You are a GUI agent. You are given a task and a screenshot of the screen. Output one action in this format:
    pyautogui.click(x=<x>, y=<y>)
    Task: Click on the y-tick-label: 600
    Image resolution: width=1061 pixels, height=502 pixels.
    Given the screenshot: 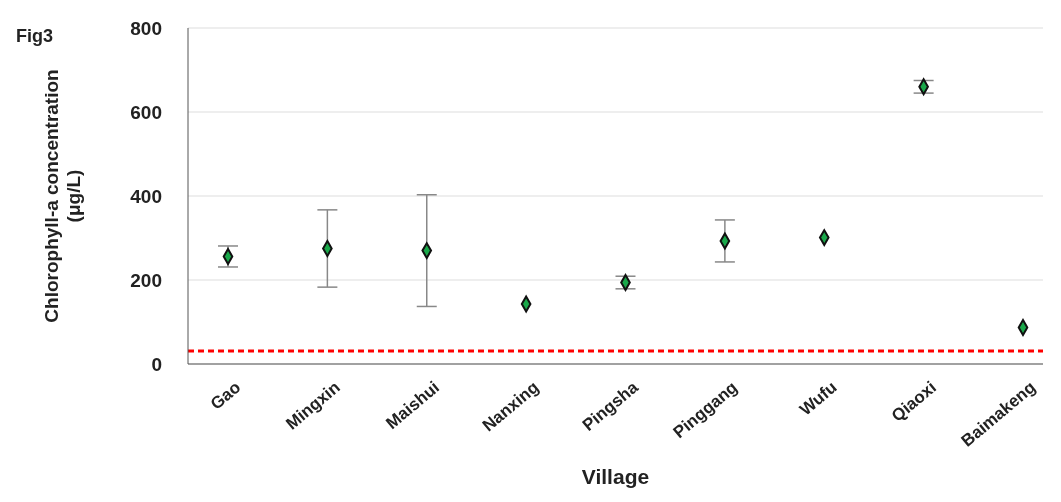 What is the action you would take?
    pyautogui.click(x=146, y=112)
    